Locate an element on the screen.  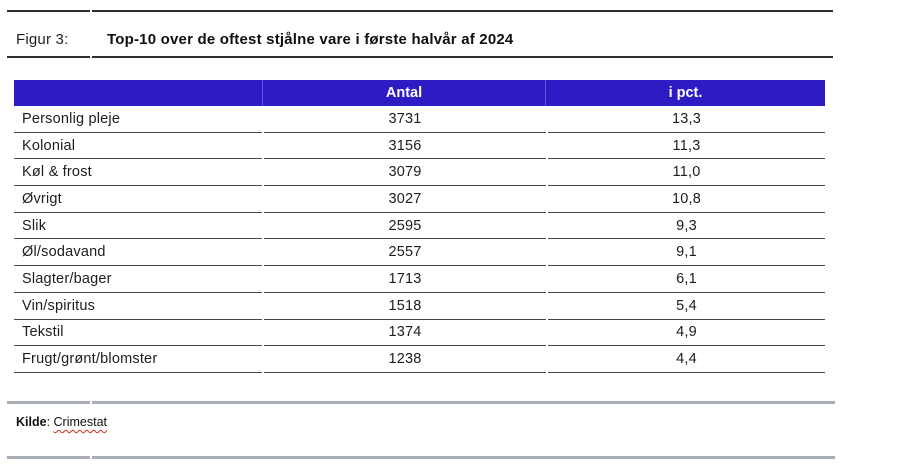
cell-pct: 4,9 is located at coordinates (686, 333).